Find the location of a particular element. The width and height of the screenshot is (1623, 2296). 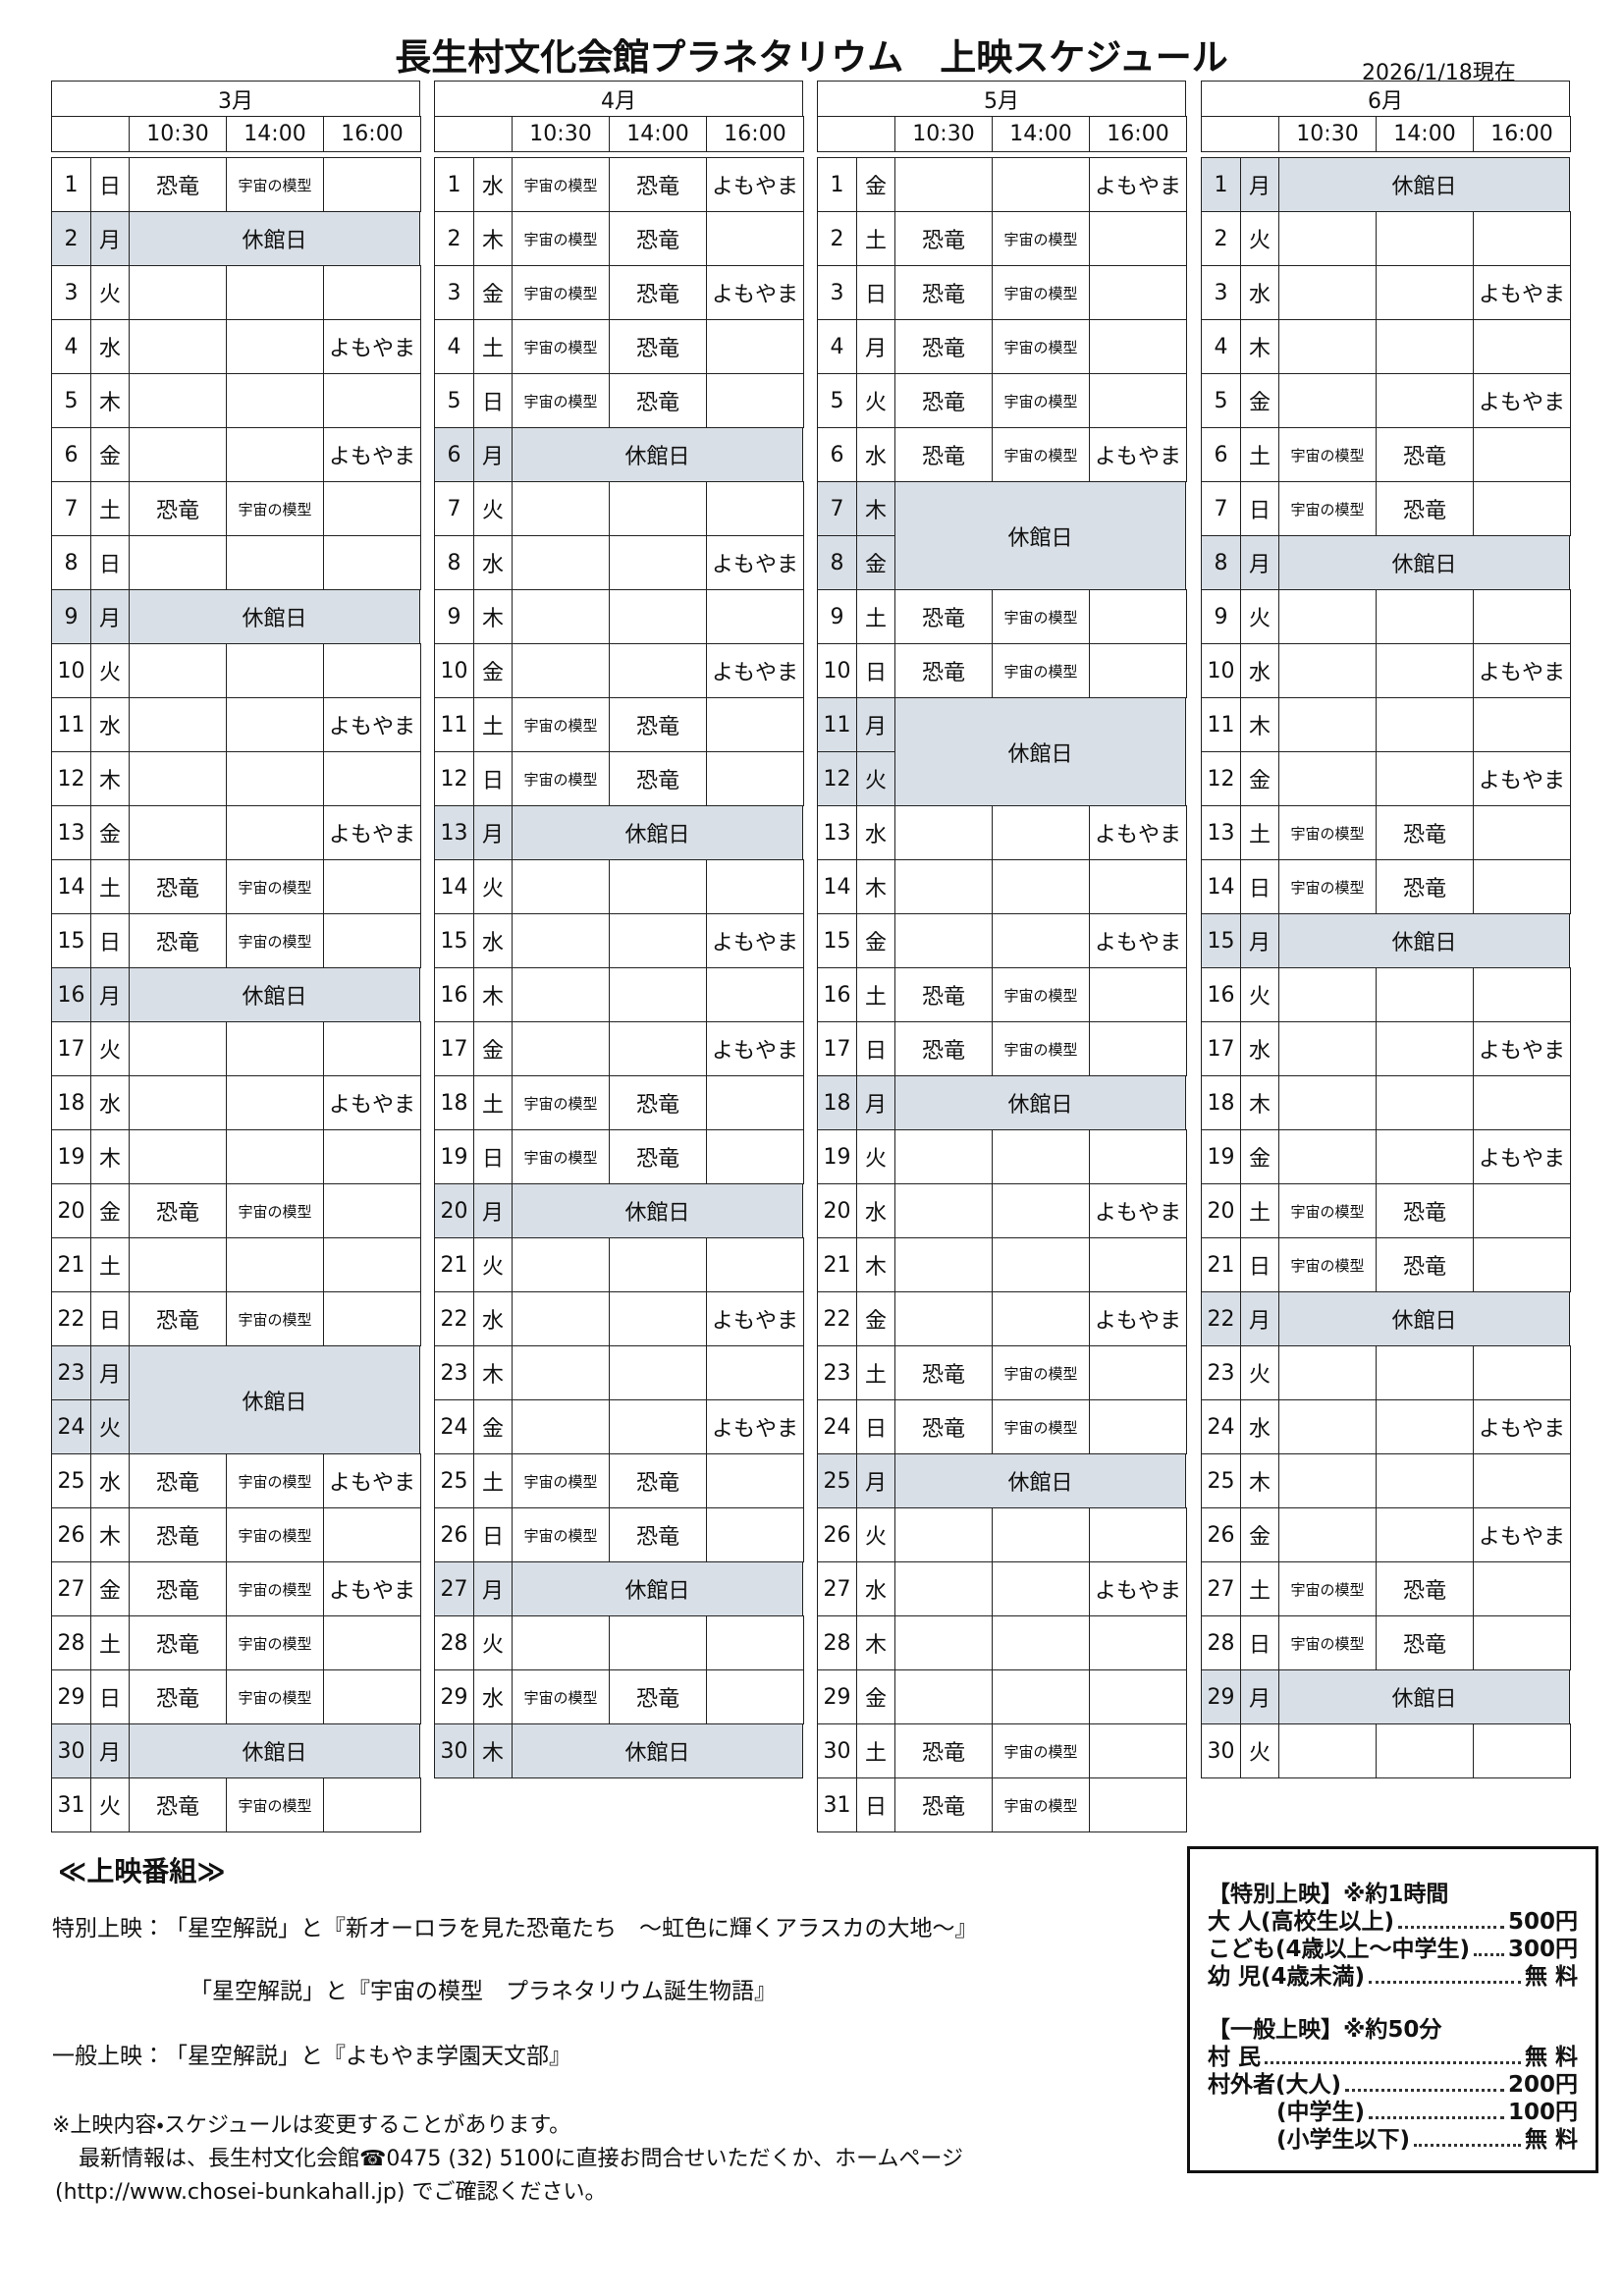

day: 30 is located at coordinates (71, 1750).